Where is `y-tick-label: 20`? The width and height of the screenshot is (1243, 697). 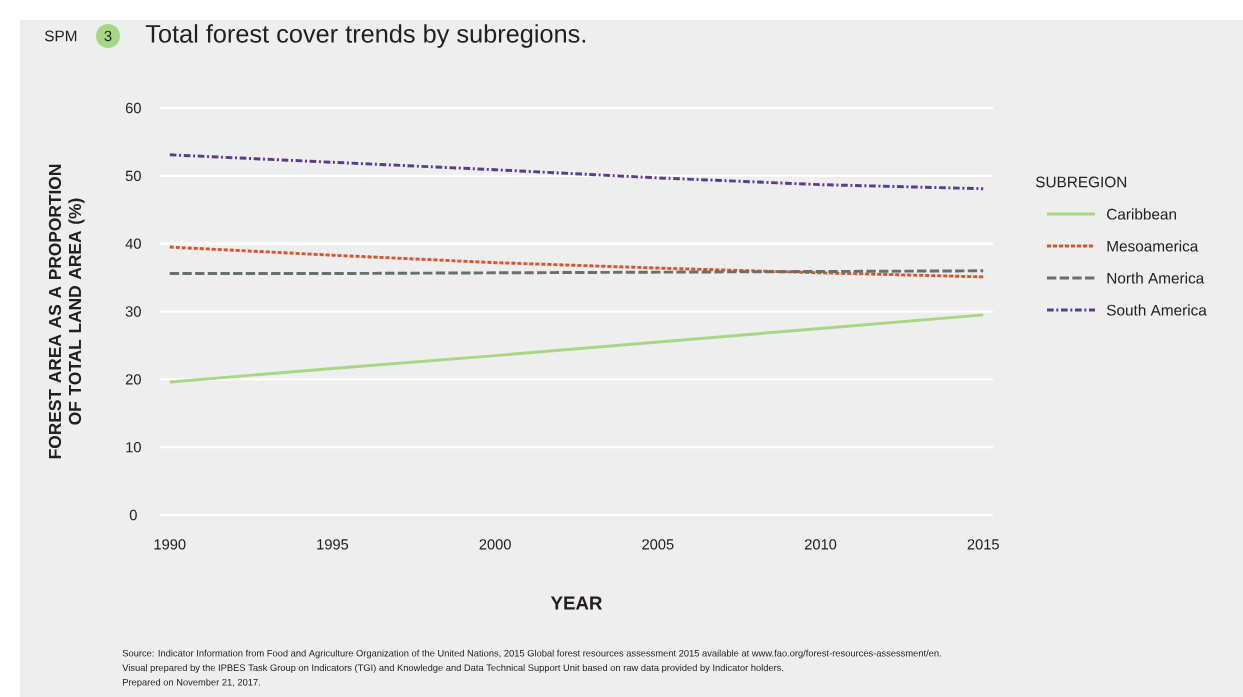
y-tick-label: 20 is located at coordinates (133, 379).